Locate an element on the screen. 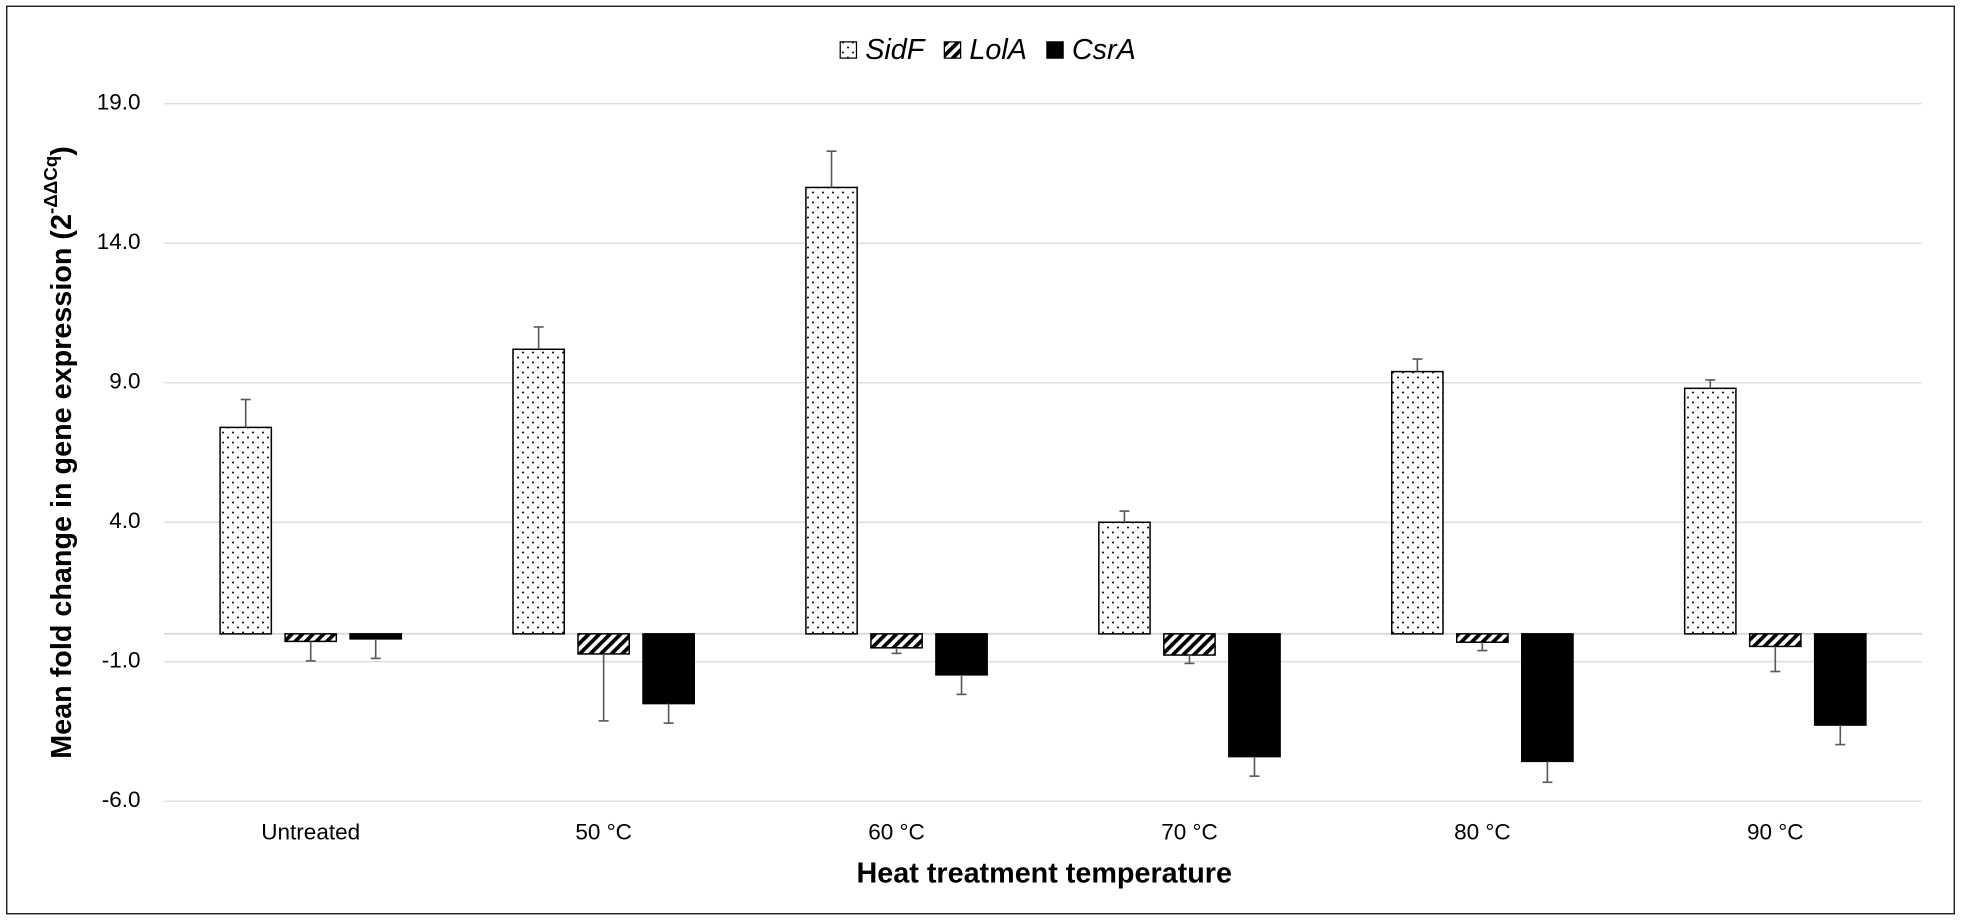  x-tick-label: Untreated is located at coordinates (310, 832).